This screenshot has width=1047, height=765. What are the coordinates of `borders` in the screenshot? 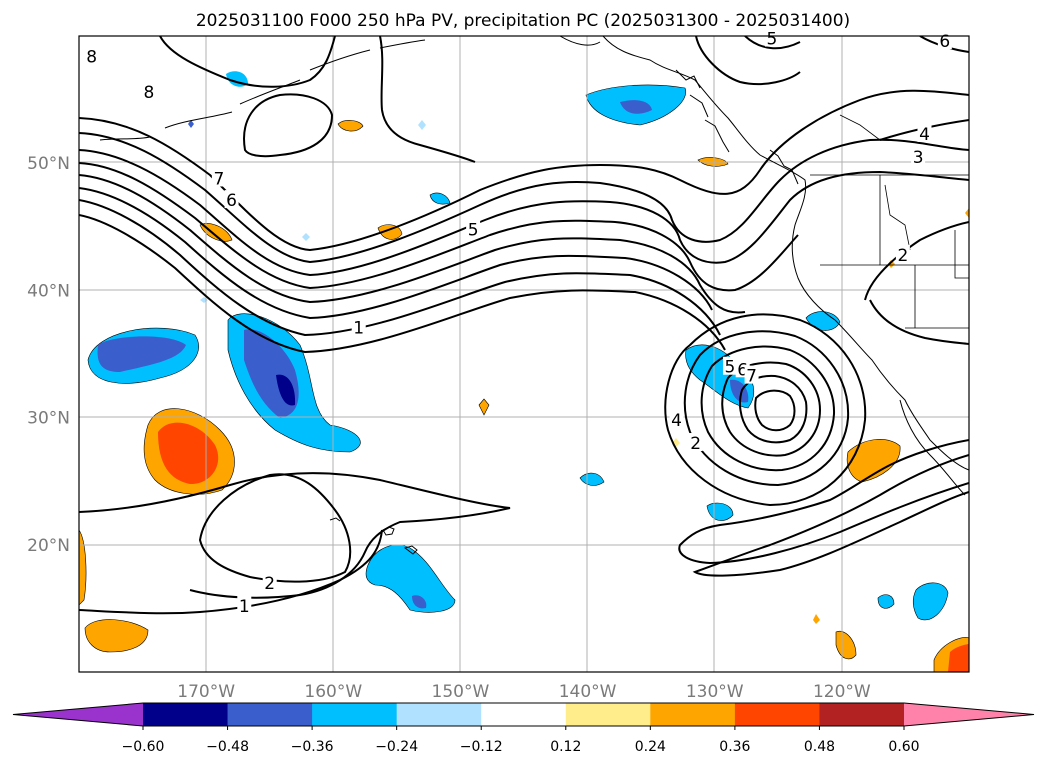 It's located at (889, 221).